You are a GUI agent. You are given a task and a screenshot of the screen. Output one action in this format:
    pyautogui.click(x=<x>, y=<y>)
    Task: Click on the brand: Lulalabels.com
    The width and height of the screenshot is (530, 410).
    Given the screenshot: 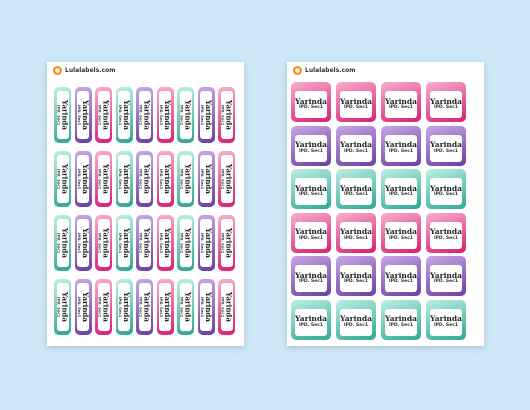 What is the action you would take?
    pyautogui.click(x=84, y=70)
    